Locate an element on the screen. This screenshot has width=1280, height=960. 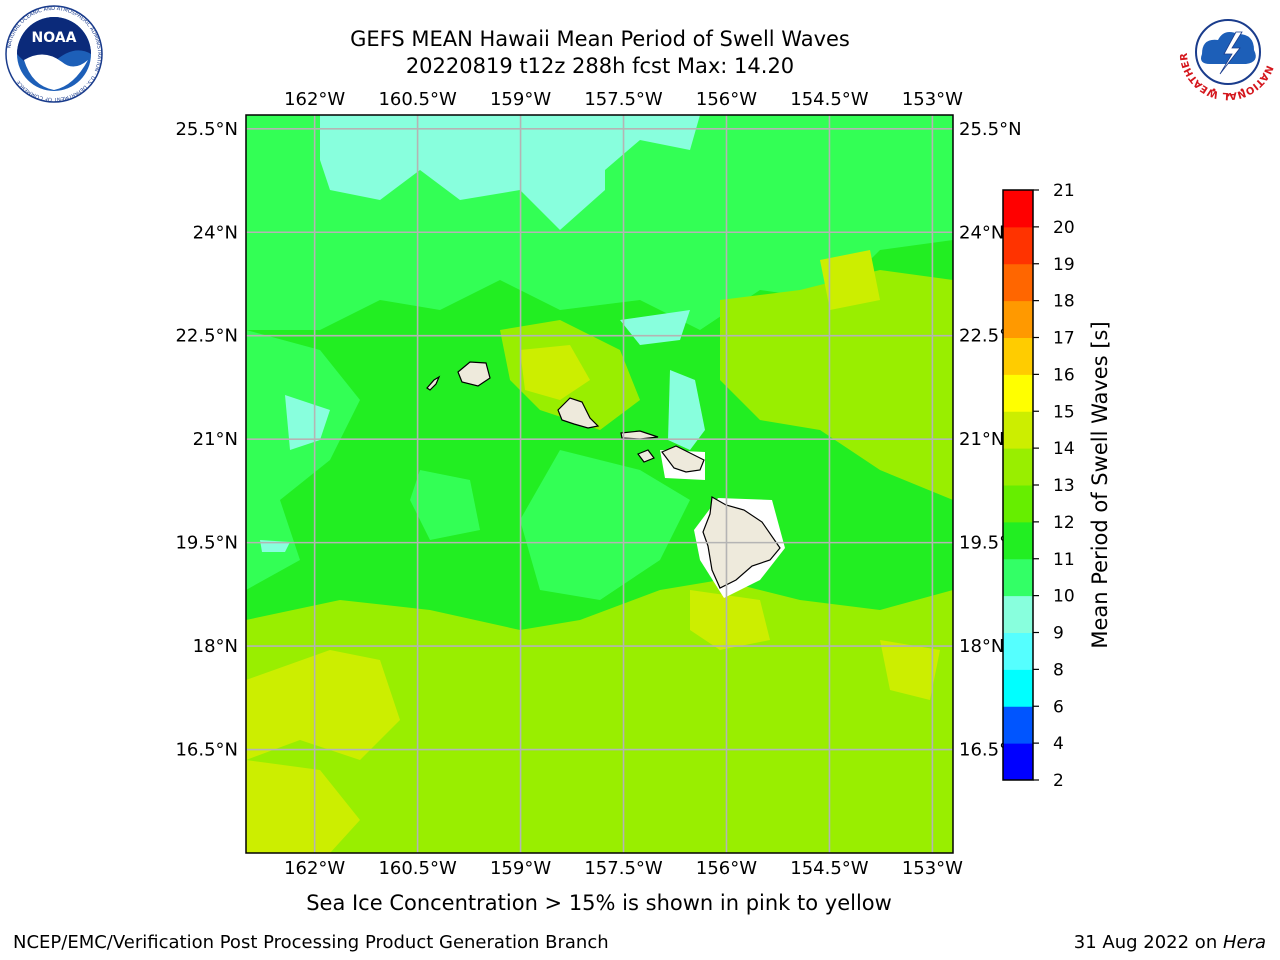
colorbar-tick-label: 2 is located at coordinates (1058, 781).